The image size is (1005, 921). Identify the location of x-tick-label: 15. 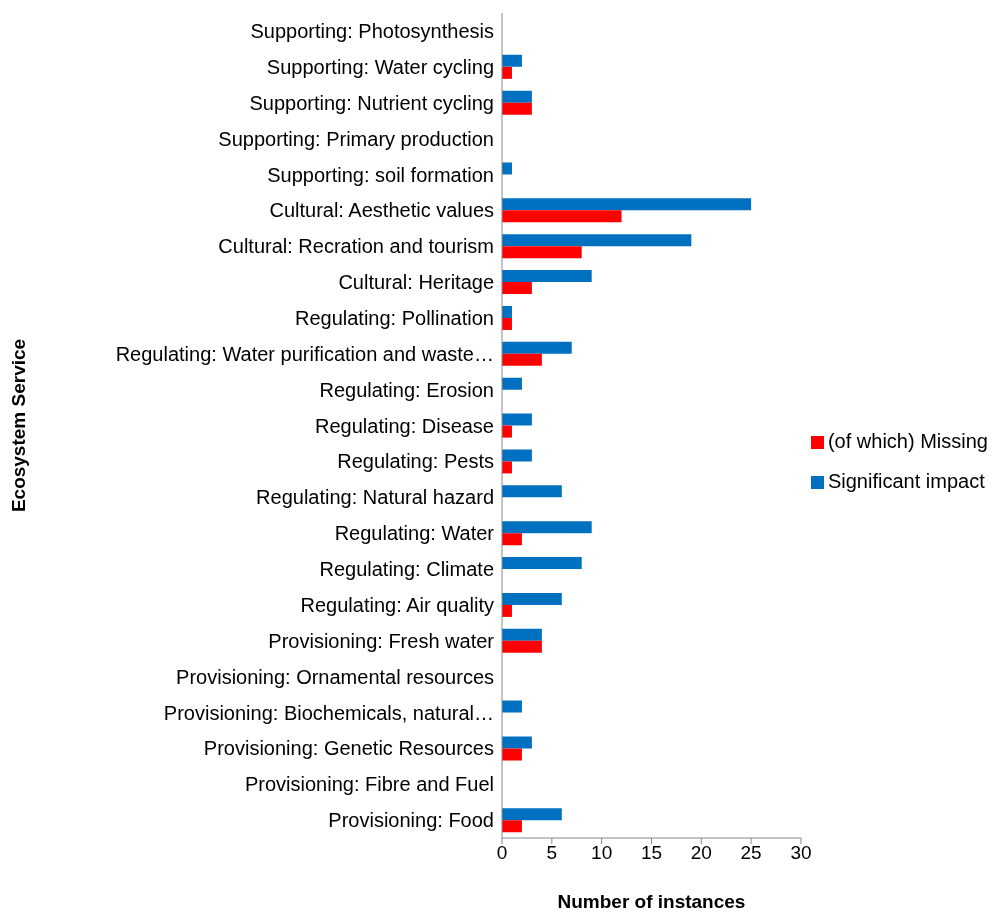
(651, 853).